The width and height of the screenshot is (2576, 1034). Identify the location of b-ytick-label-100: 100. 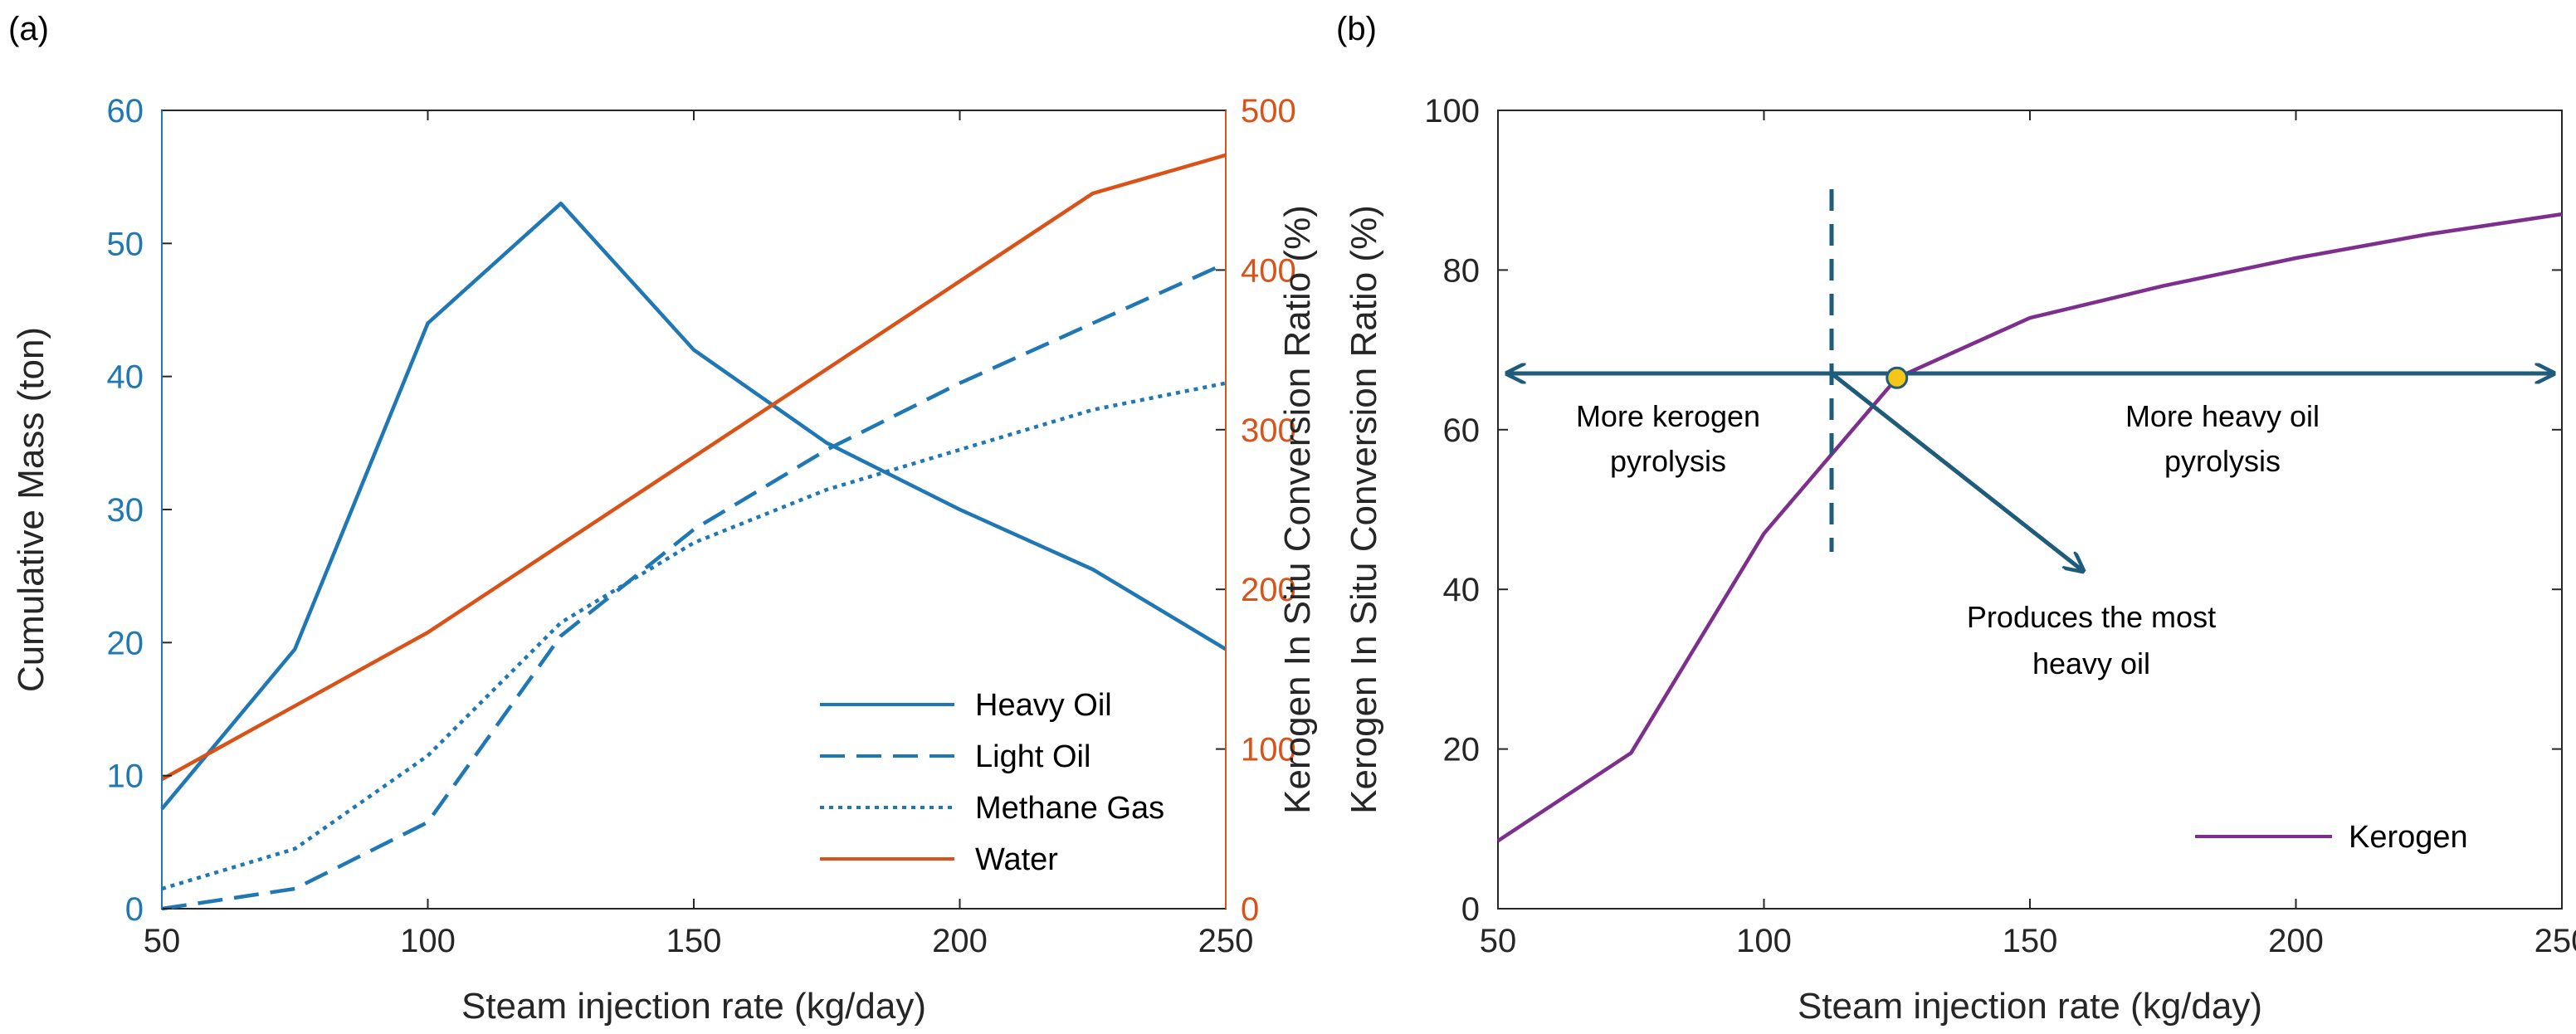
(1452, 111).